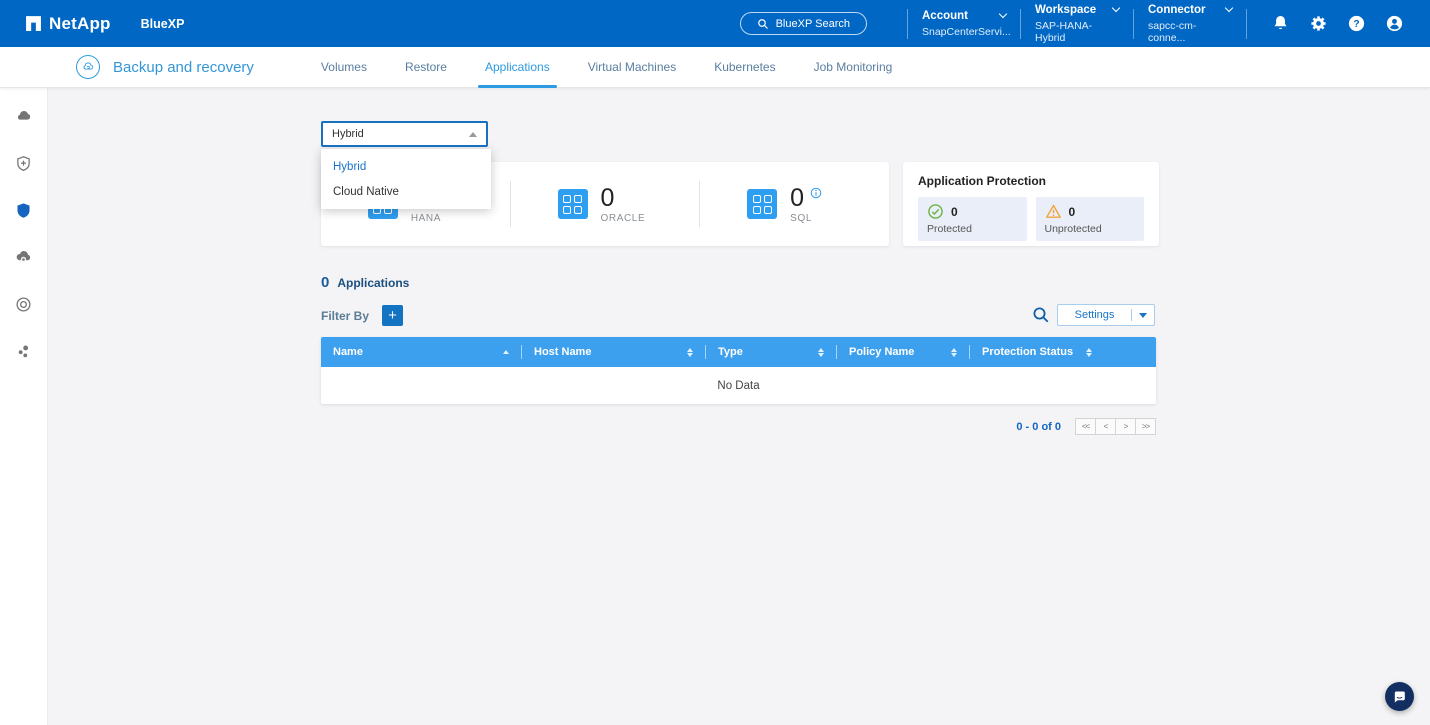  I want to click on user-account-icon, so click(1394, 23).